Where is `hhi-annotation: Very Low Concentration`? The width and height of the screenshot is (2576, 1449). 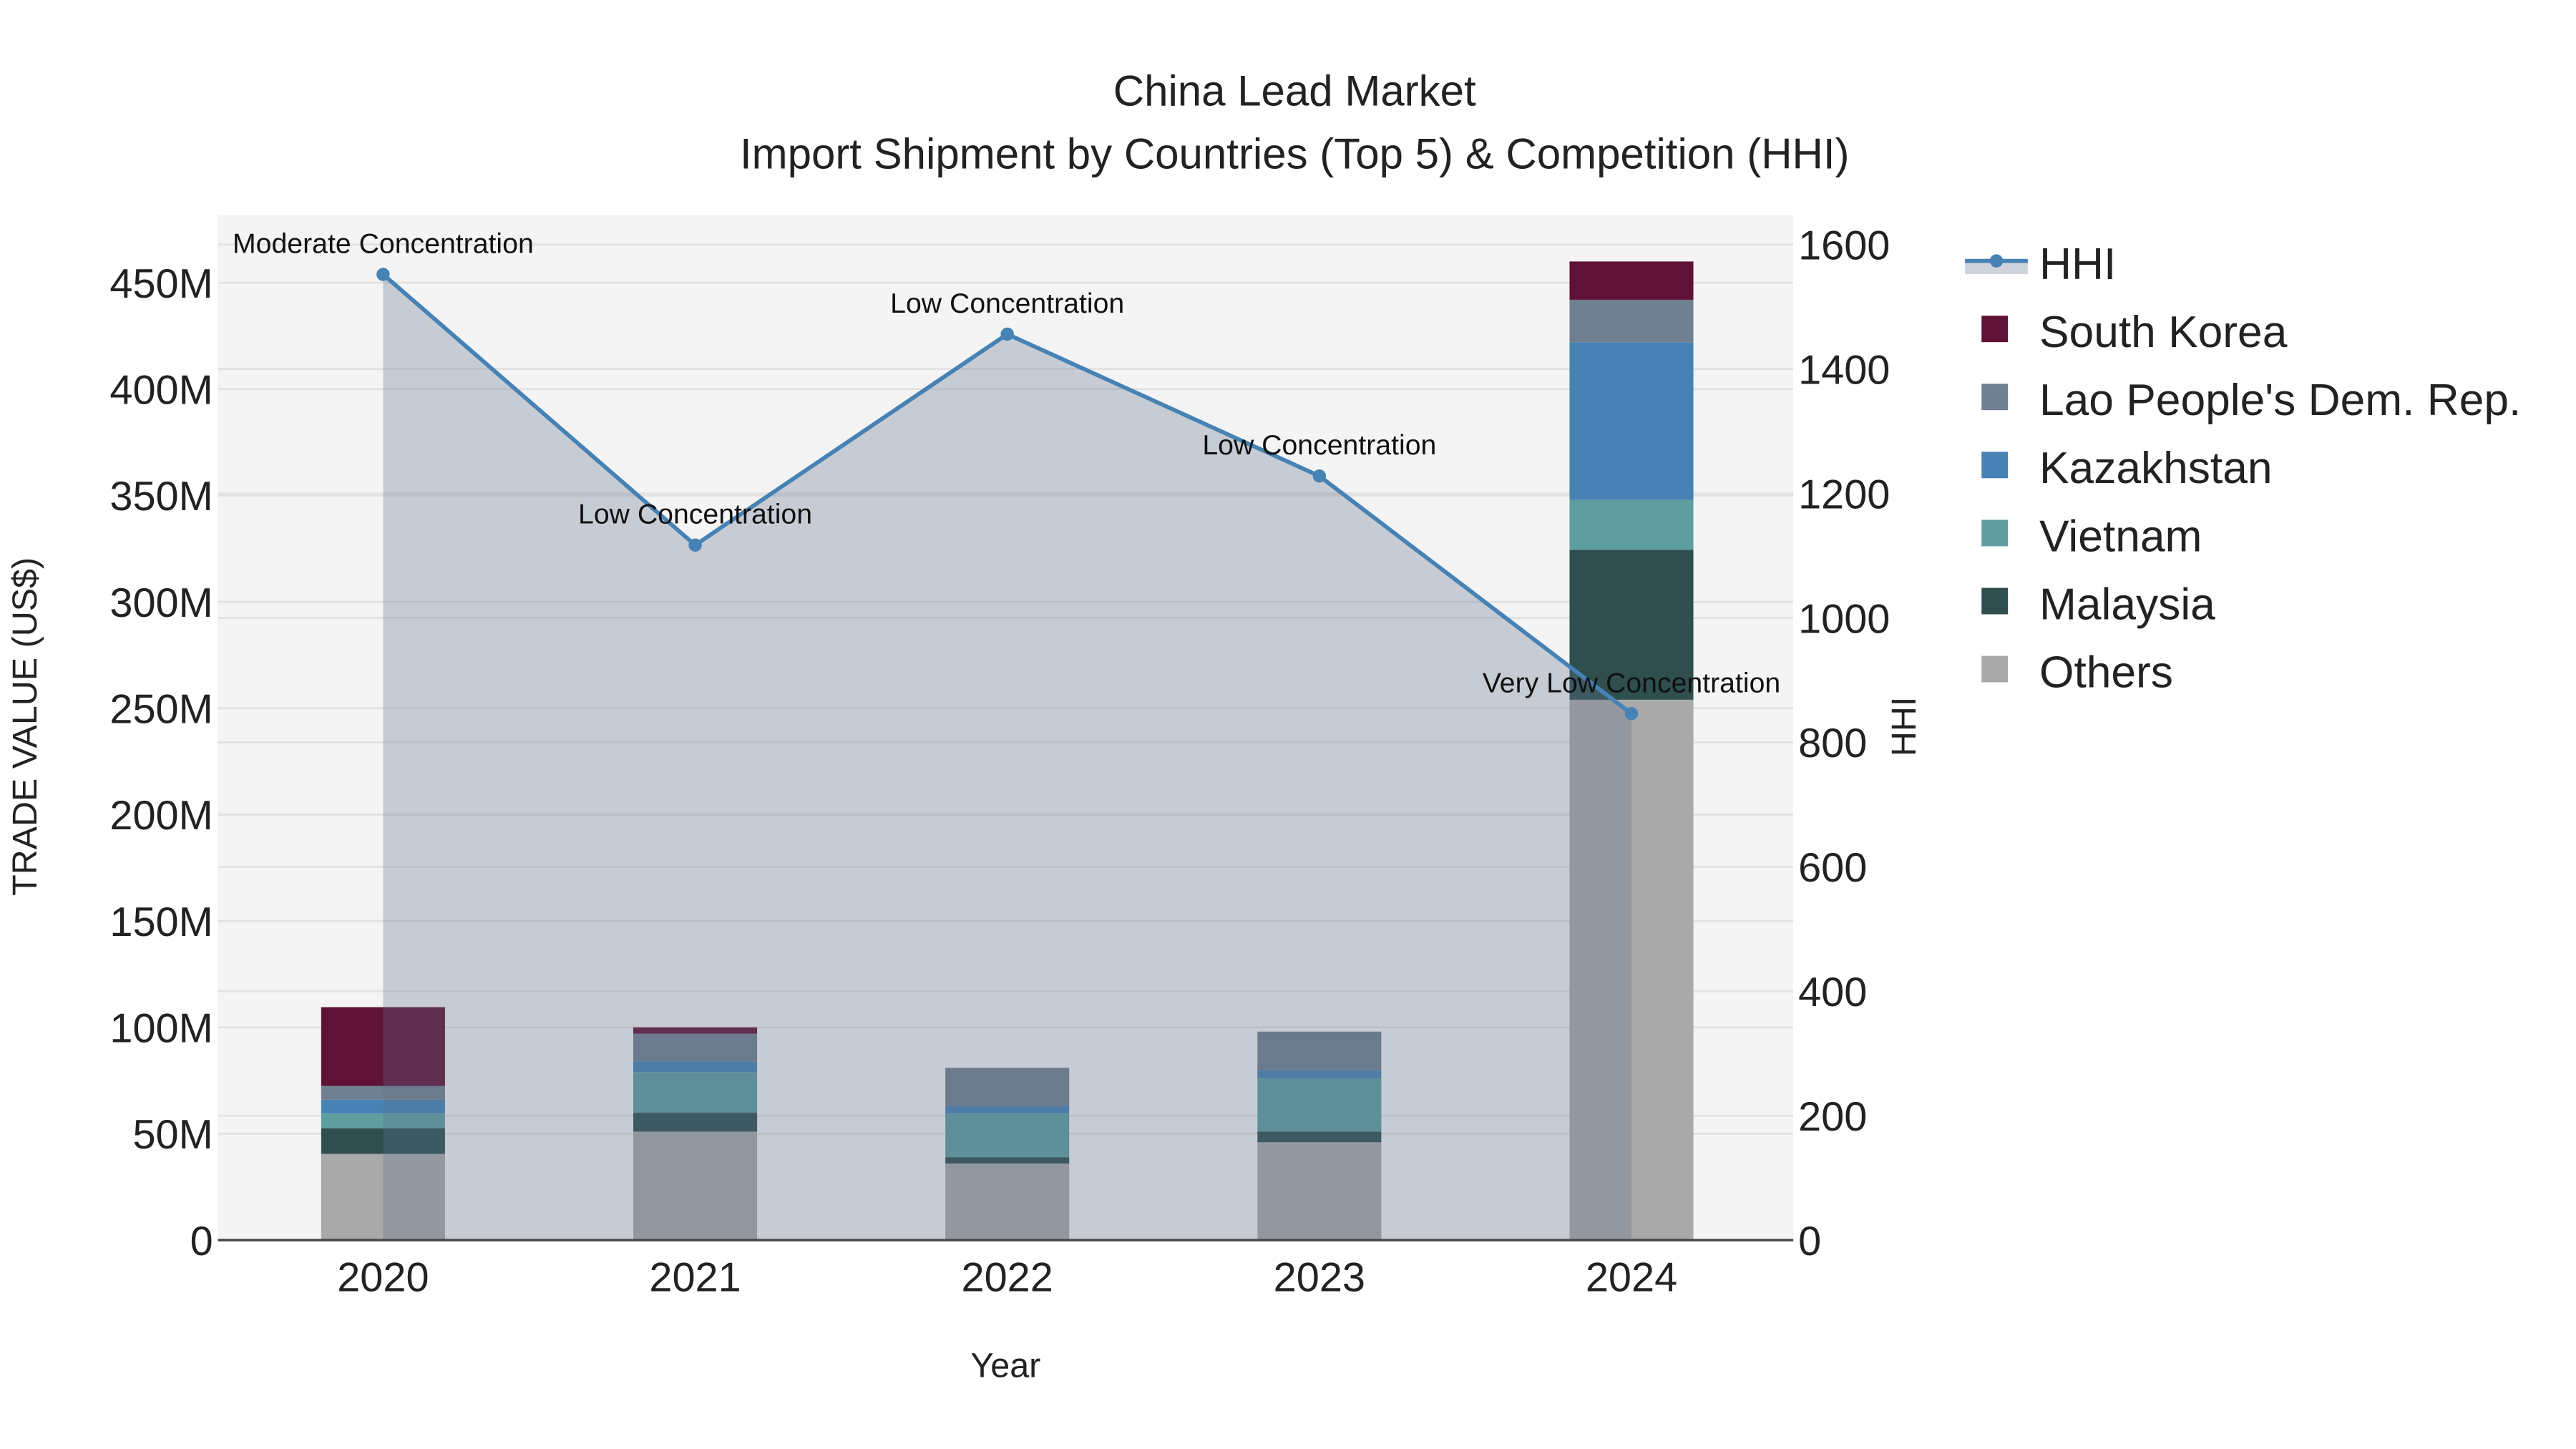 hhi-annotation: Very Low Concentration is located at coordinates (1631, 682).